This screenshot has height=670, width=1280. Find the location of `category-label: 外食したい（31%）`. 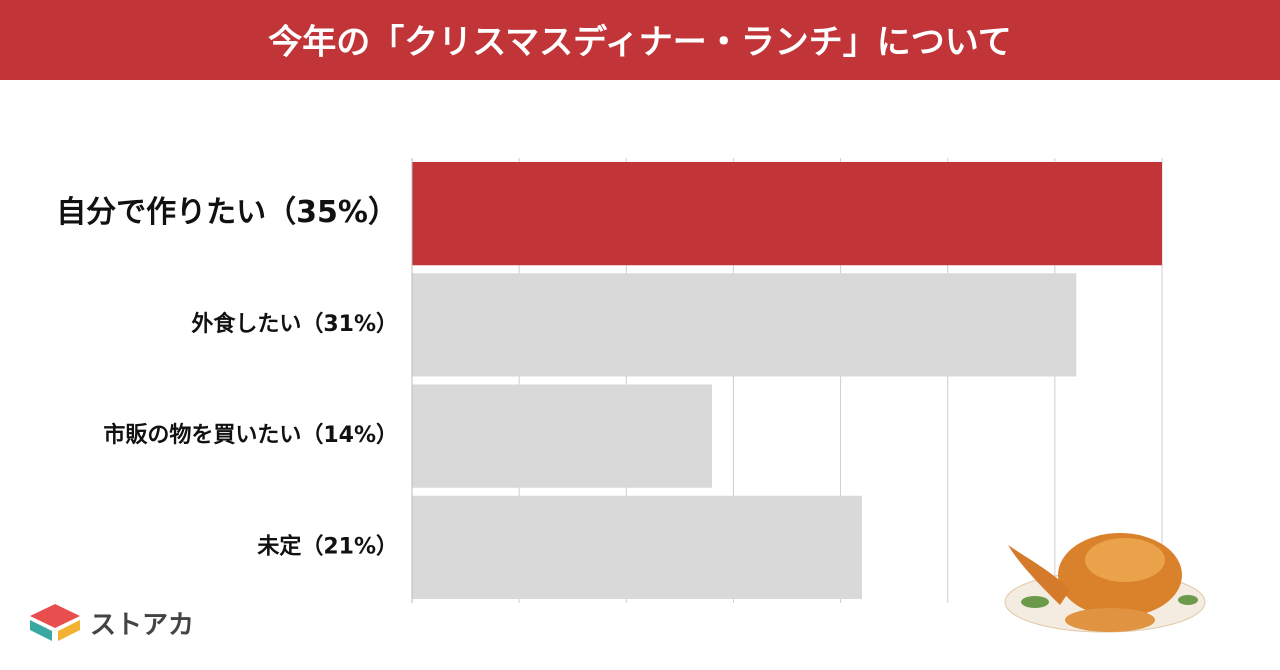

category-label: 外食したい（31%） is located at coordinates (294, 324).